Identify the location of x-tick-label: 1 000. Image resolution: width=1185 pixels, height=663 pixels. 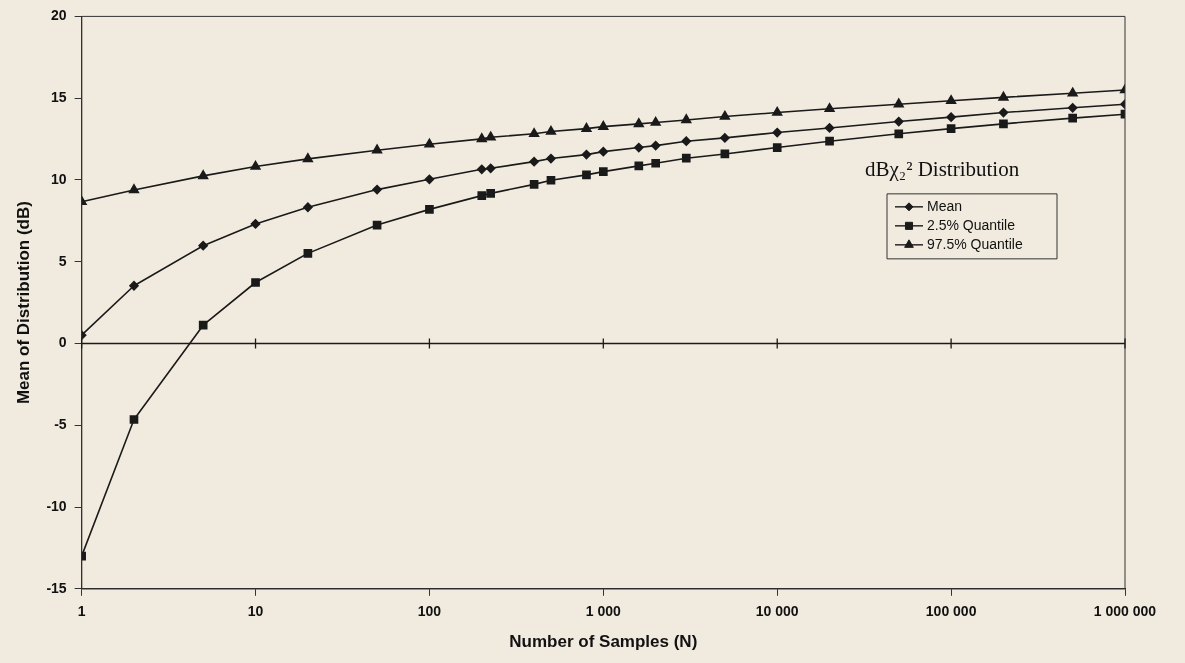
(603, 611).